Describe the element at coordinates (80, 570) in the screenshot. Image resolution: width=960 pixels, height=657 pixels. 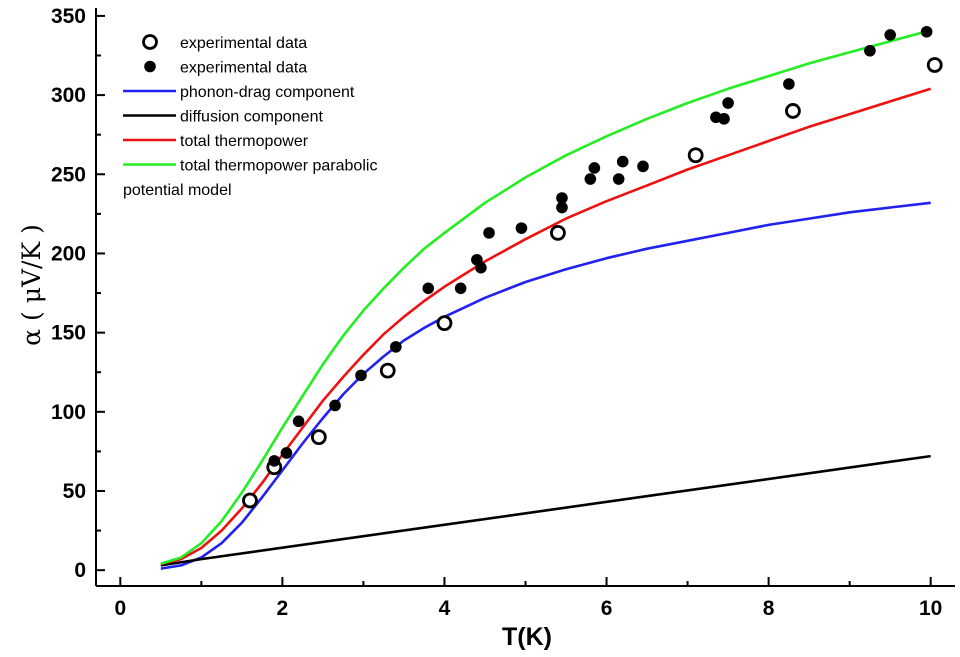
I see `y-tick-label-0: 0` at that location.